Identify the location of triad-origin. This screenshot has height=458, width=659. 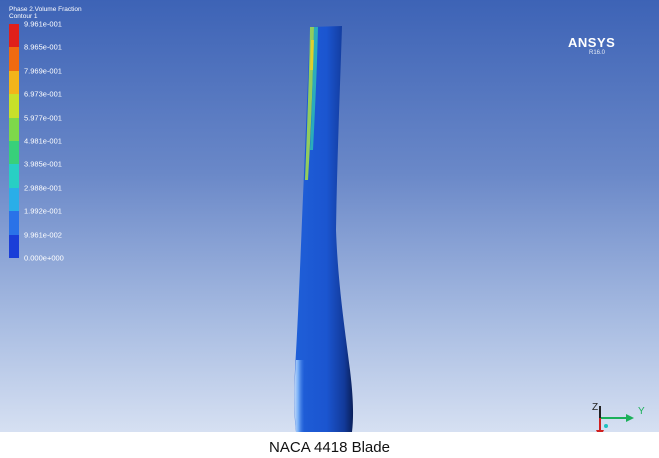
(606, 426).